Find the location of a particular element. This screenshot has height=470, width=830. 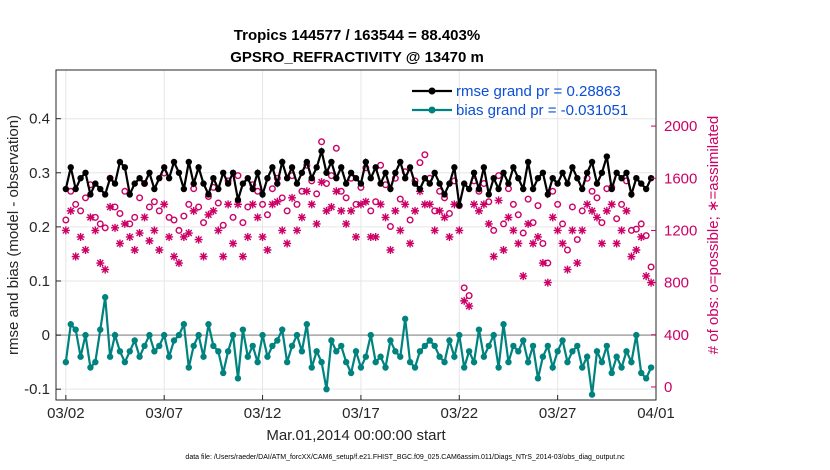

chart-title-line2: GPSRO_REFRACTIVITY @ 13470 m is located at coordinates (357, 57).